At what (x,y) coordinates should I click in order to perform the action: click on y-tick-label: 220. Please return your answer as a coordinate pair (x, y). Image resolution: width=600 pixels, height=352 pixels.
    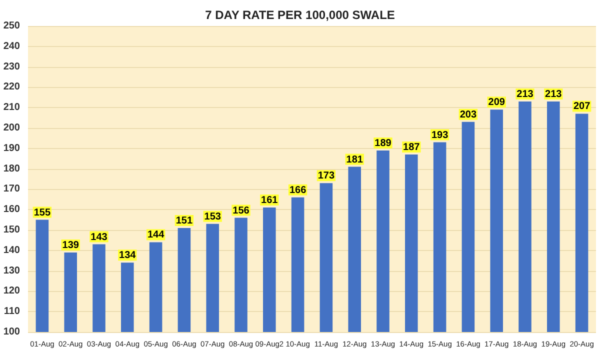
    Looking at the image, I should click on (11, 87).